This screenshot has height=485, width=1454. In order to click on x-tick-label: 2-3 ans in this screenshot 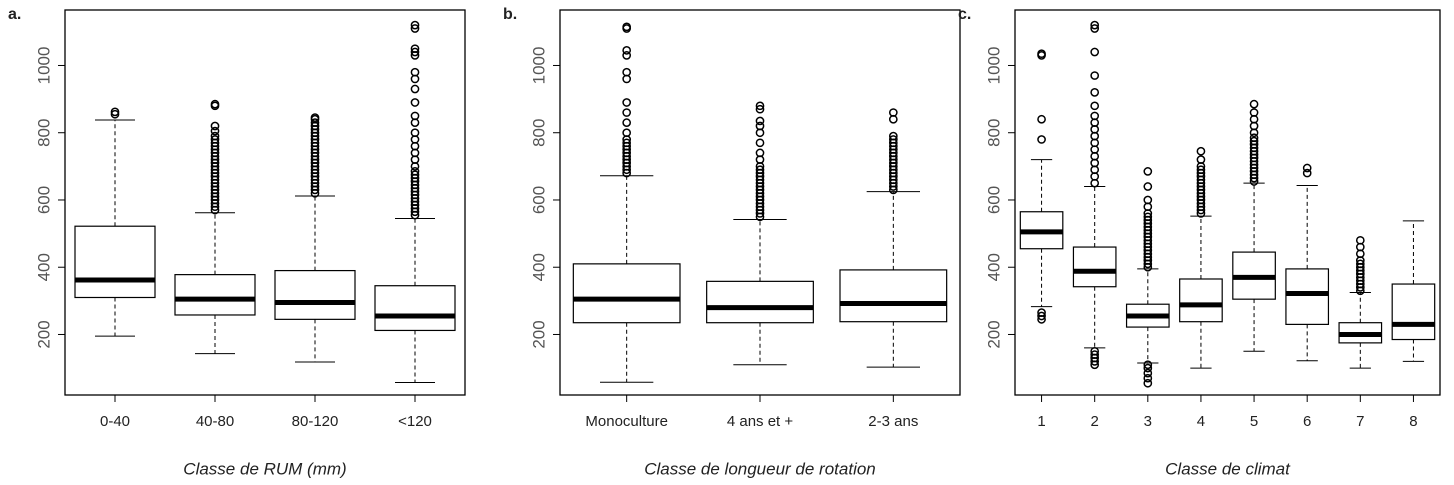, I will do `click(893, 421)`.